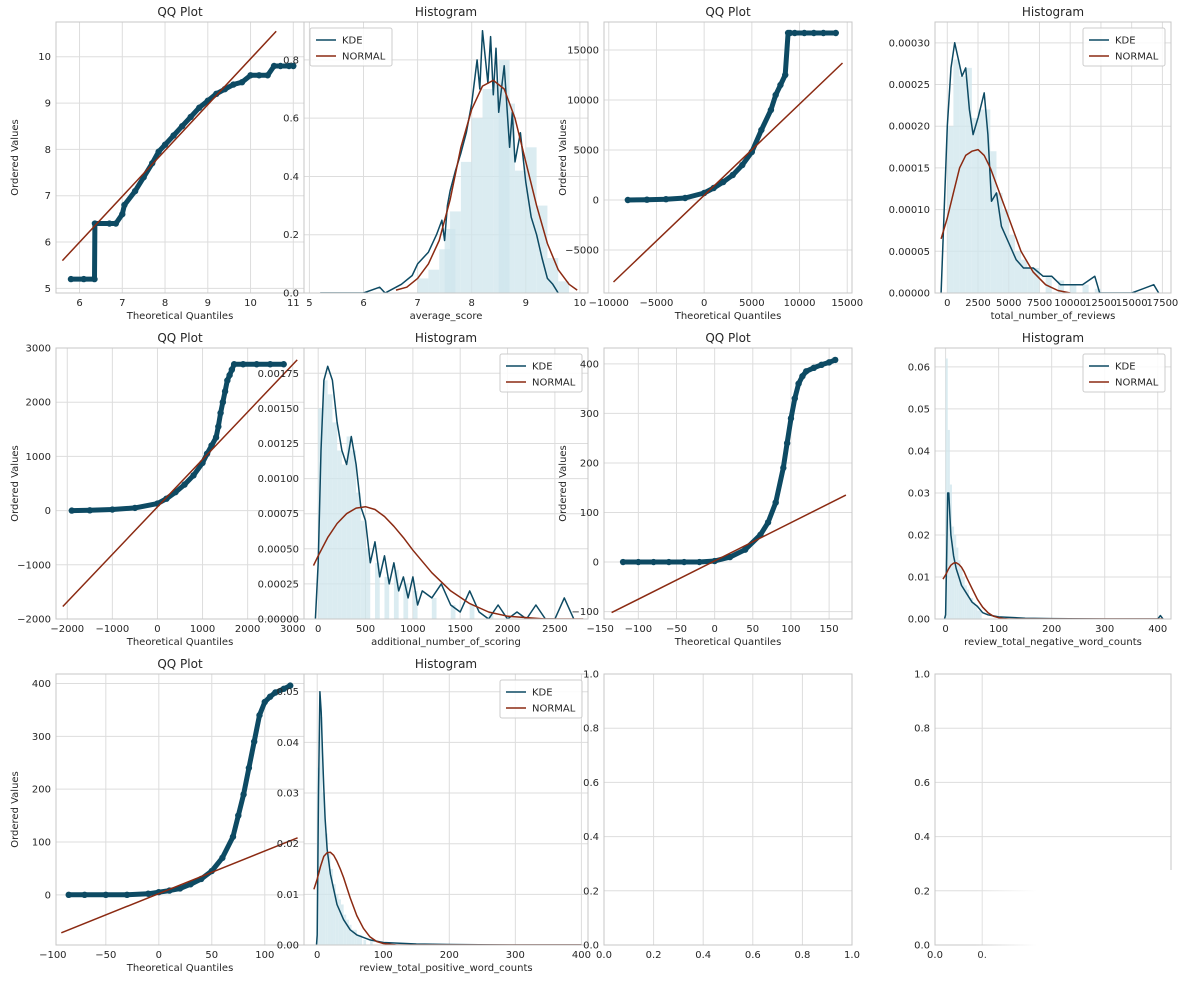  Describe the element at coordinates (586, 151) in the screenshot. I see `y-tick-label: 5000` at that location.